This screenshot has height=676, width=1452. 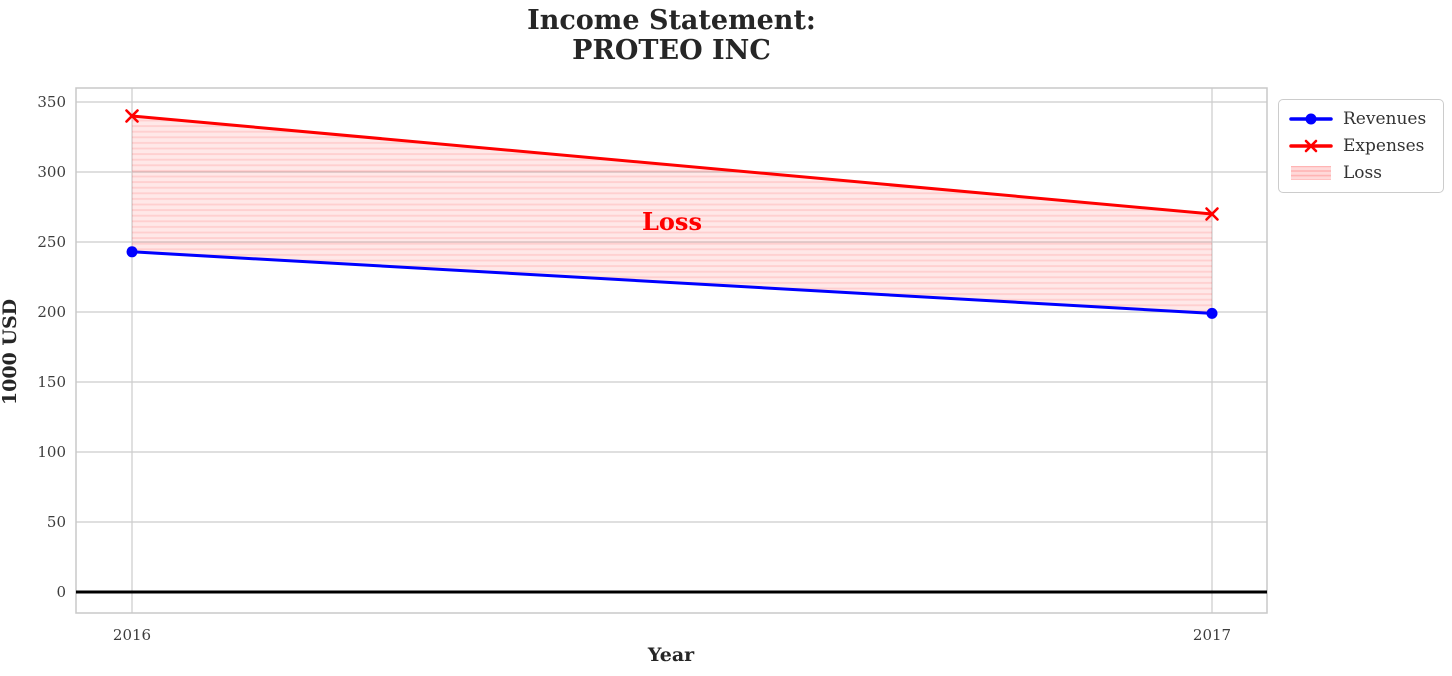 I want to click on legend-item-expenses: Expenses, so click(x=1361, y=146).